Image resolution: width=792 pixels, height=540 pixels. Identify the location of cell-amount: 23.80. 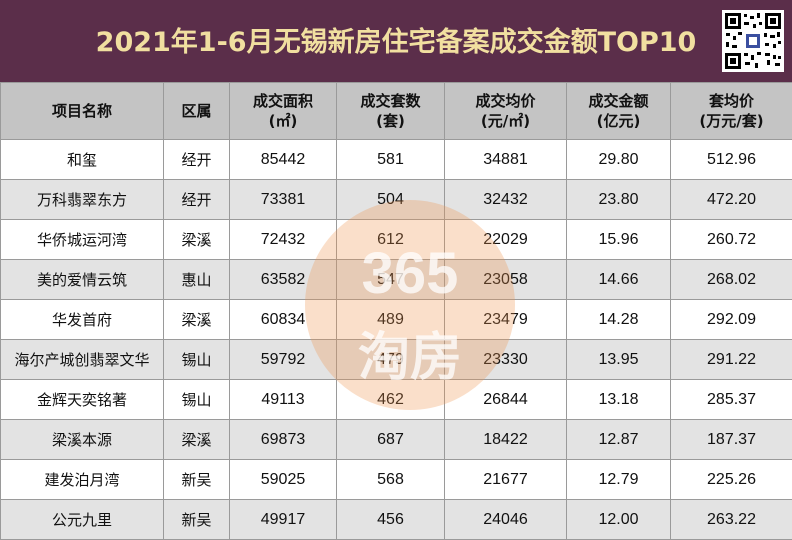
(619, 200).